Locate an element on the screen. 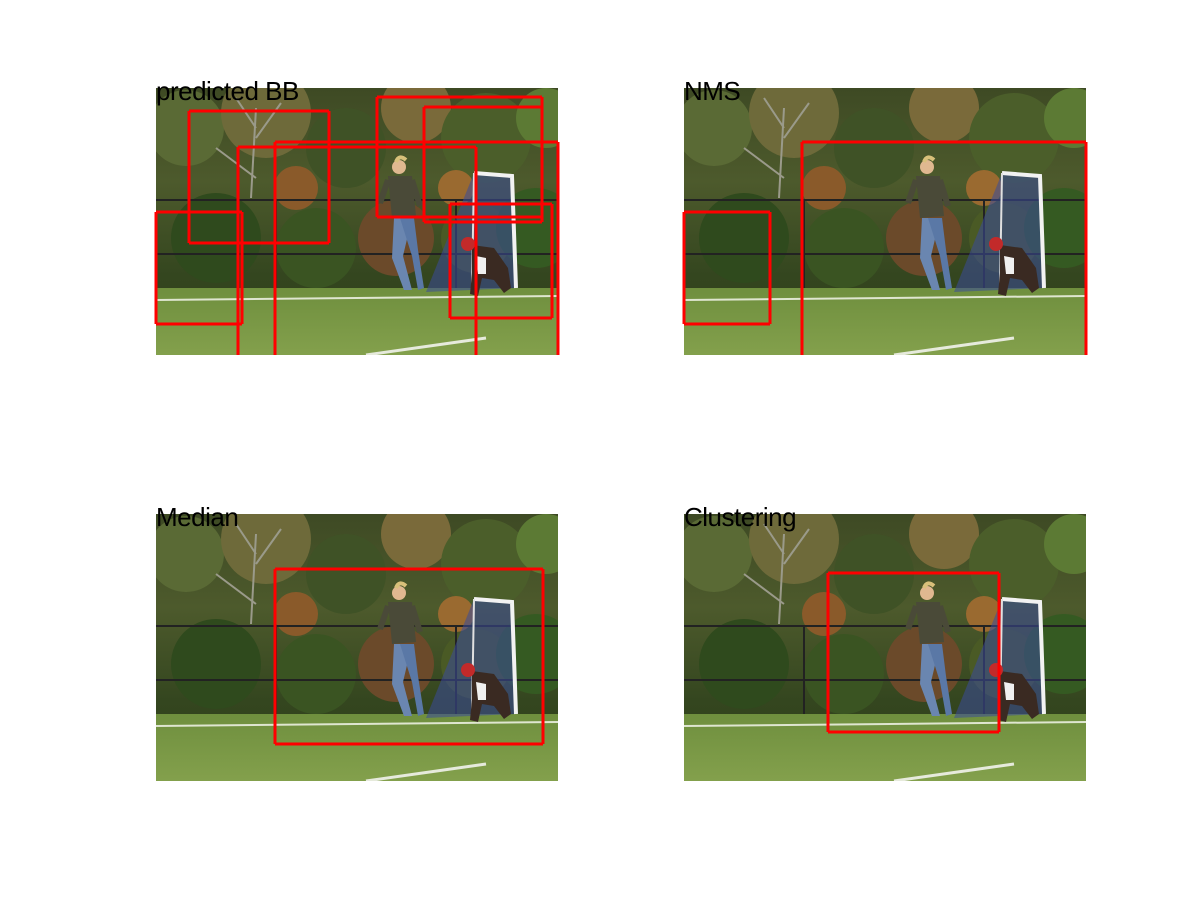  panel-title: Clustering is located at coordinates (740, 517).